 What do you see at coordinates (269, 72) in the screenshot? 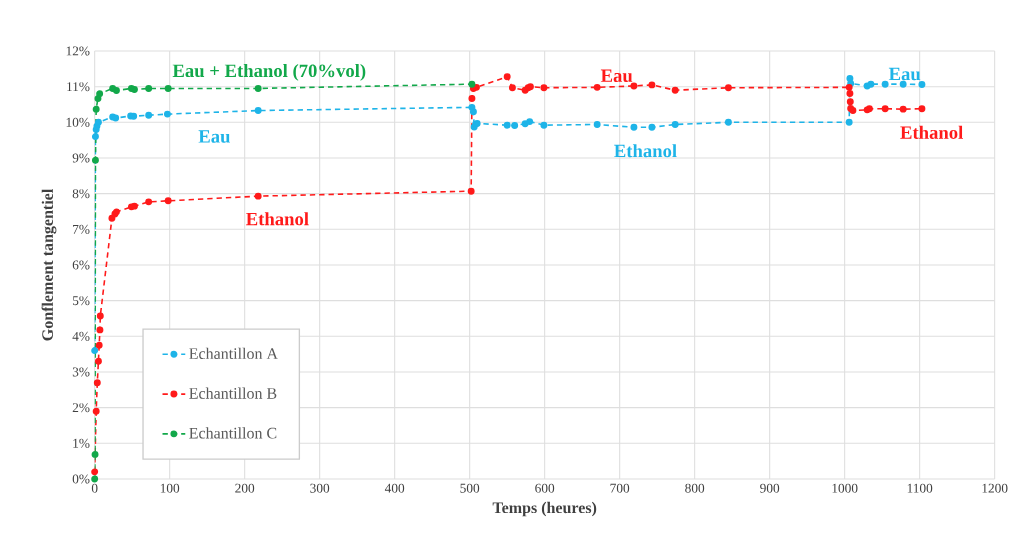
I see `annotation: Eau + Ethanol (70%vol)` at bounding box center [269, 72].